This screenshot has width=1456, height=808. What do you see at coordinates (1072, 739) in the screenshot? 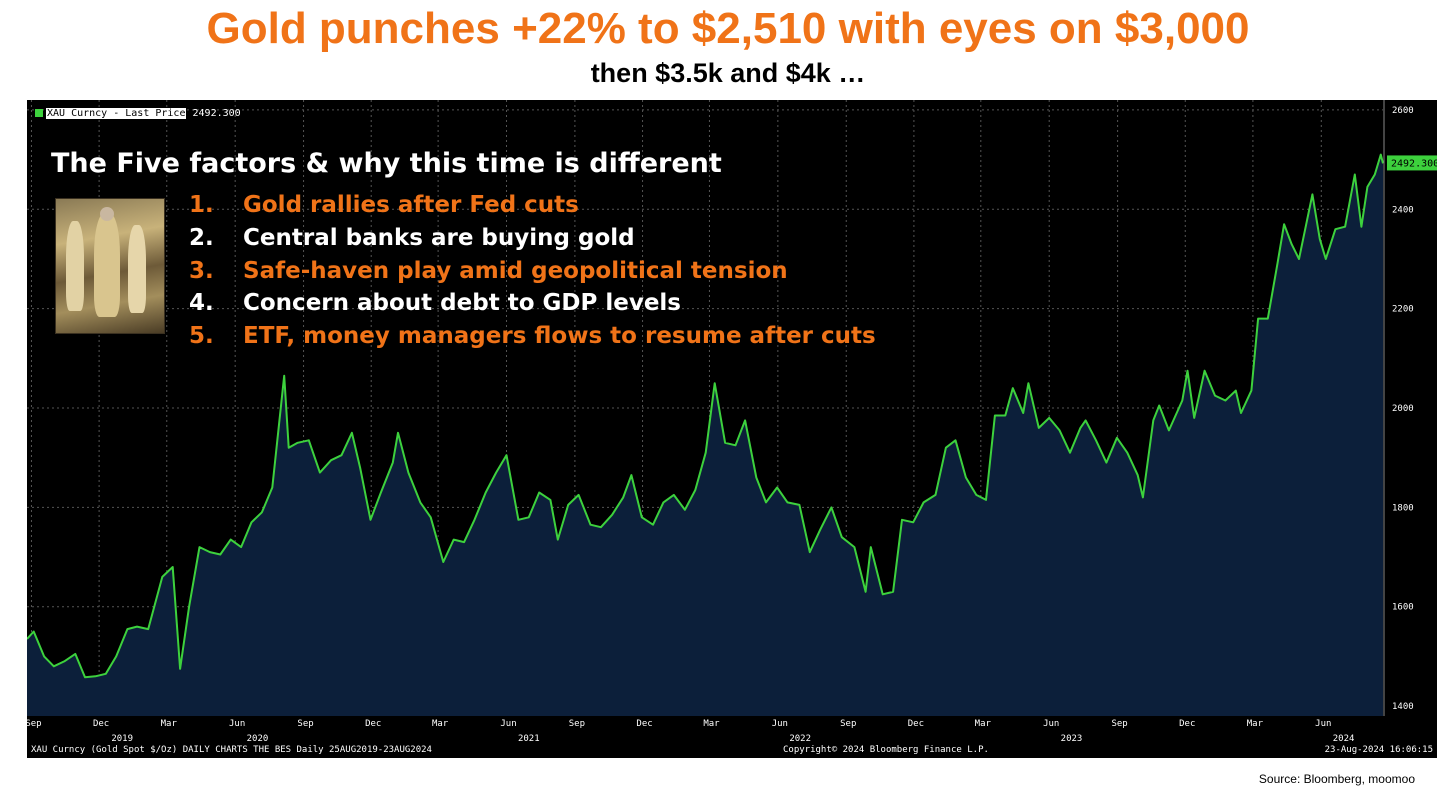
I see `x-year-label: 2023` at bounding box center [1072, 739].